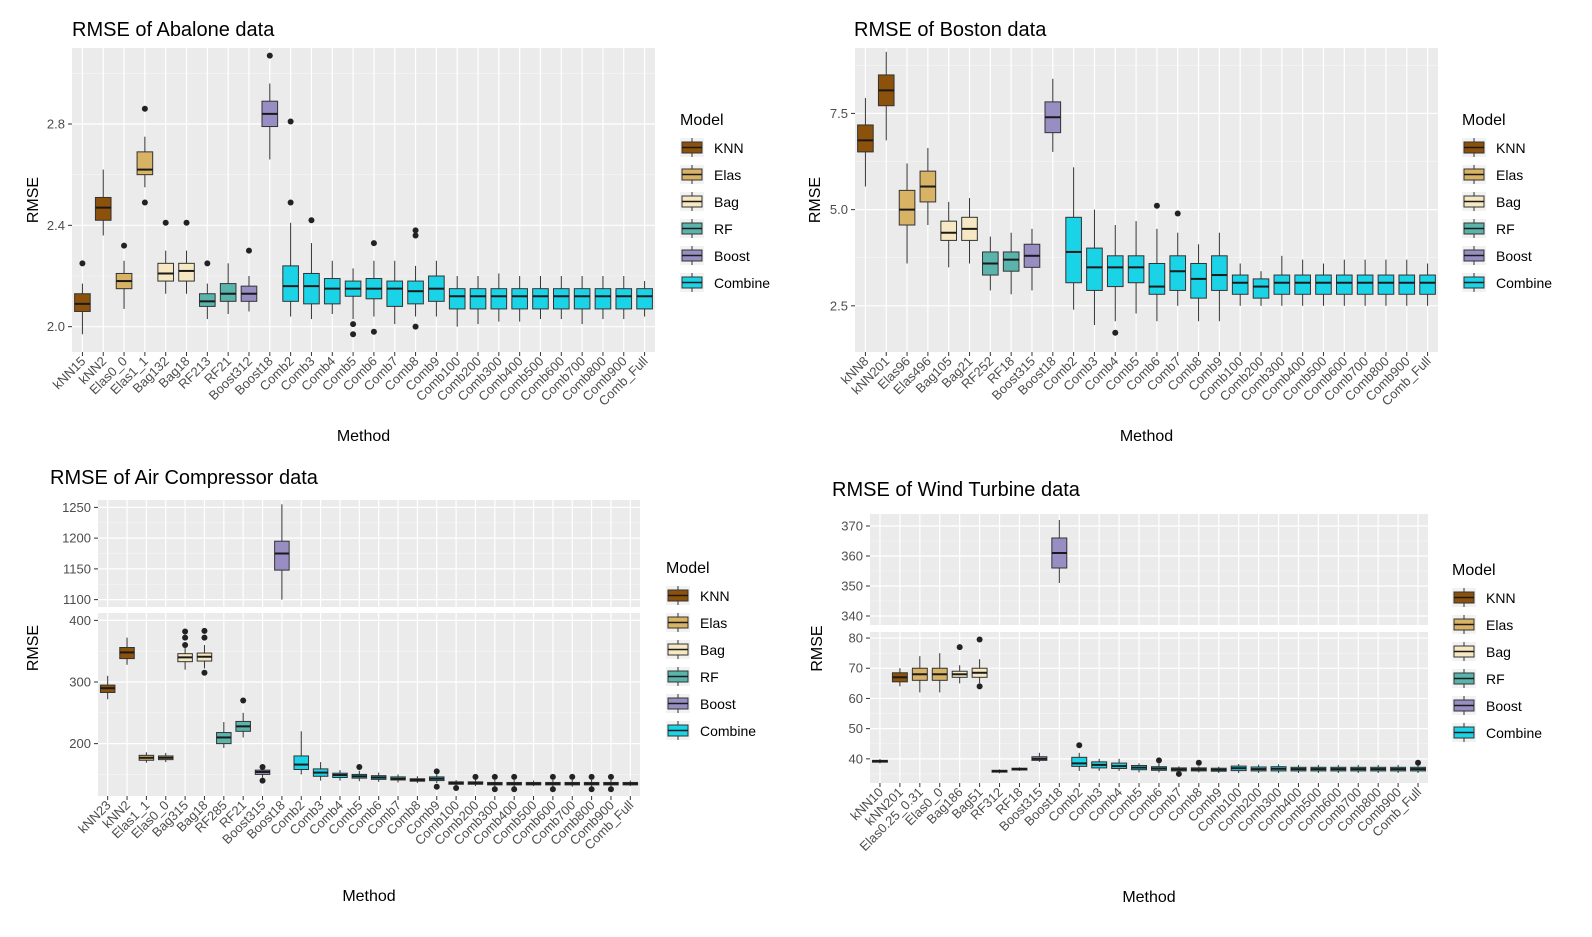 This screenshot has height=937, width=1592. What do you see at coordinates (999, 771) in the screenshot?
I see `box-RF312` at bounding box center [999, 771].